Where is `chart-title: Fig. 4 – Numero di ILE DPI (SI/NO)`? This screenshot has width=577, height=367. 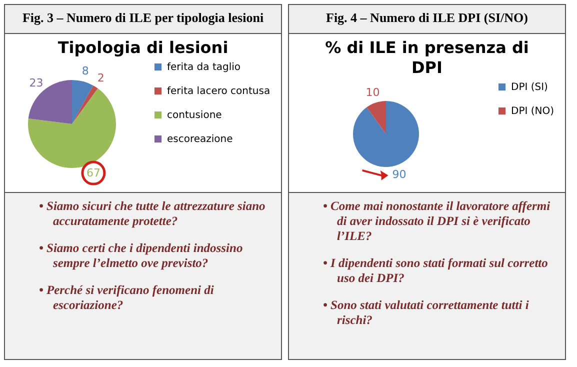 chart-title: Fig. 4 – Numero di ILE DPI (SI/NO) is located at coordinates (427, 19).